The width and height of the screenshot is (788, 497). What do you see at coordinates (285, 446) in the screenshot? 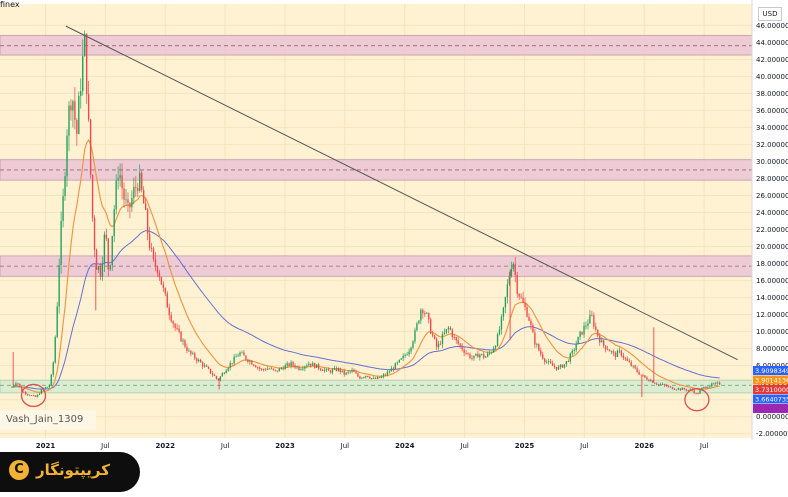
I see `x-tick-label: 2023` at bounding box center [285, 446].